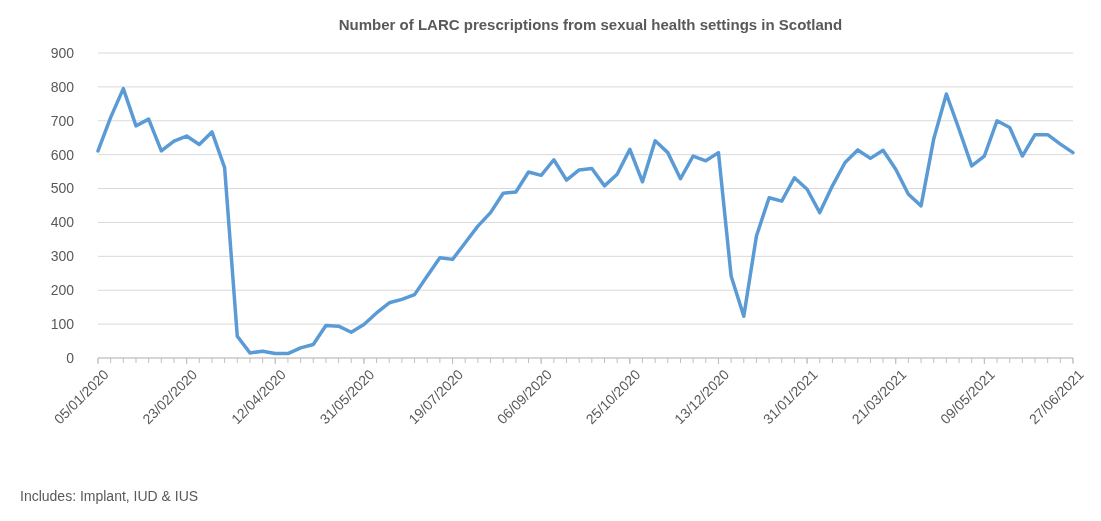 This screenshot has width=1101, height=521. Describe the element at coordinates (62, 154) in the screenshot. I see `y-tick-label: 600` at that location.